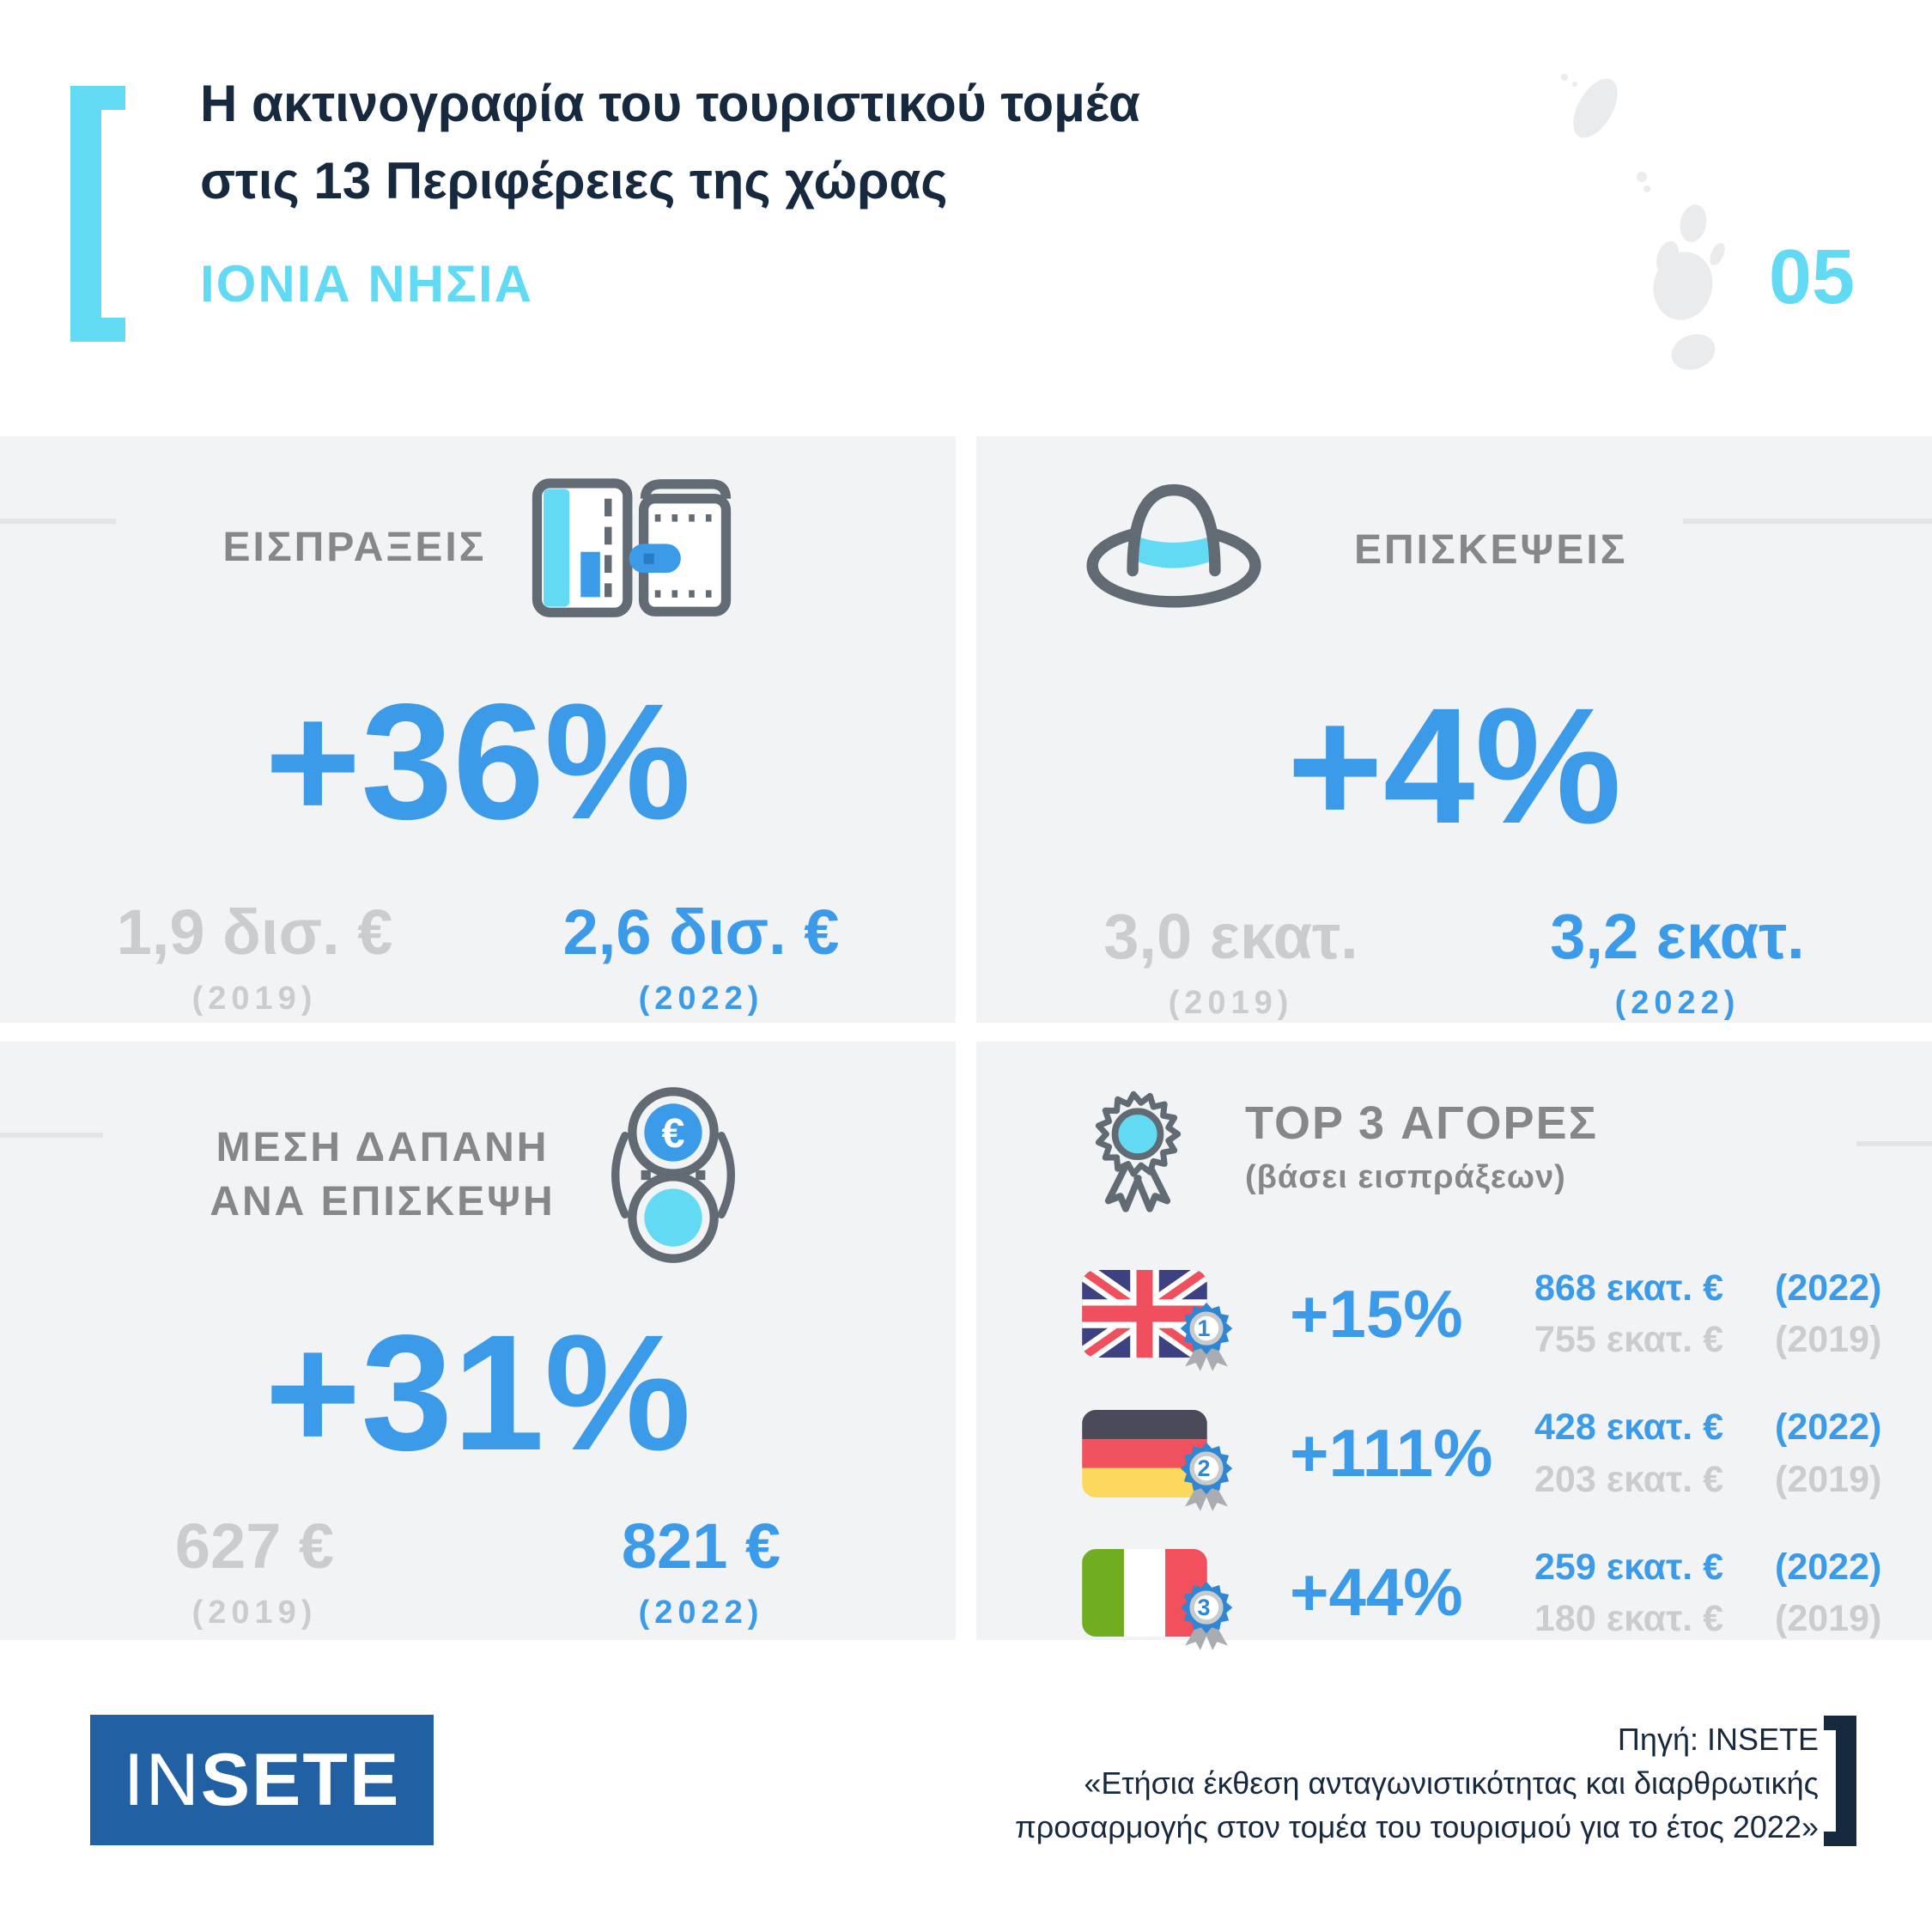 The image size is (1932, 1932). Describe the element at coordinates (701, 1613) in the screenshot. I see `average-spend-year-2022: (2022)` at that location.